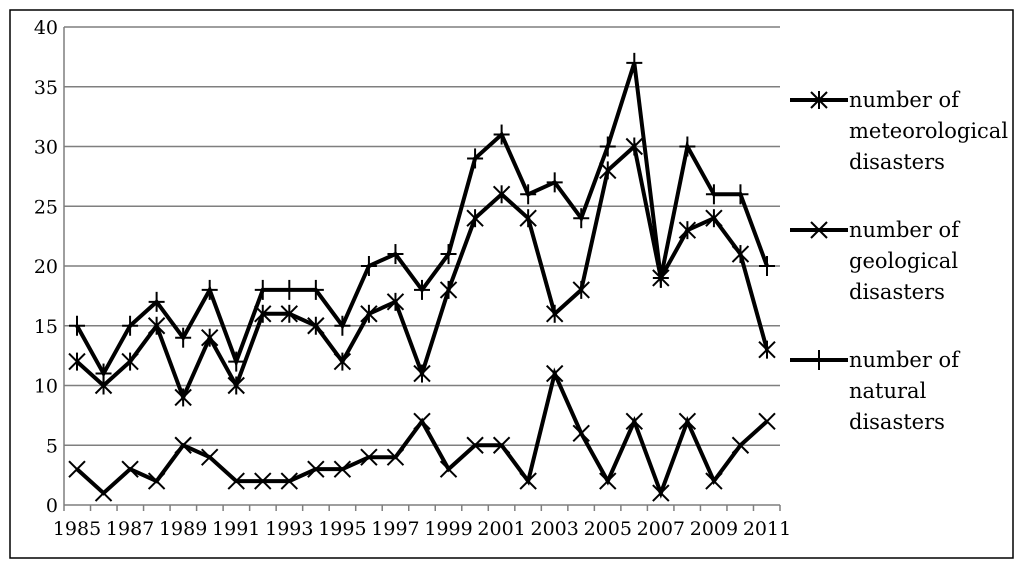 This screenshot has height=567, width=1024. What do you see at coordinates (52, 446) in the screenshot?
I see `y-tick-label: 5` at bounding box center [52, 446].